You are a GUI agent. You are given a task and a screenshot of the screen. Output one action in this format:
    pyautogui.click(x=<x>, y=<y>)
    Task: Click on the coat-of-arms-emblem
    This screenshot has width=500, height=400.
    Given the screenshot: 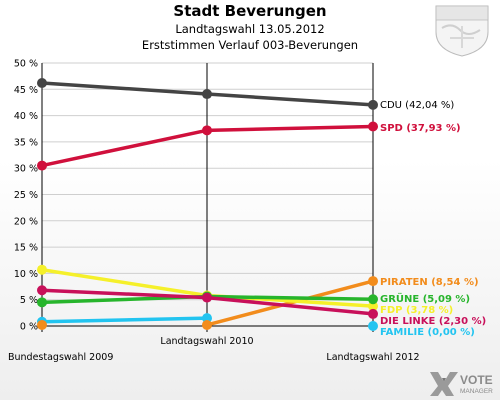 What is the action you would take?
    pyautogui.click(x=462, y=31)
    